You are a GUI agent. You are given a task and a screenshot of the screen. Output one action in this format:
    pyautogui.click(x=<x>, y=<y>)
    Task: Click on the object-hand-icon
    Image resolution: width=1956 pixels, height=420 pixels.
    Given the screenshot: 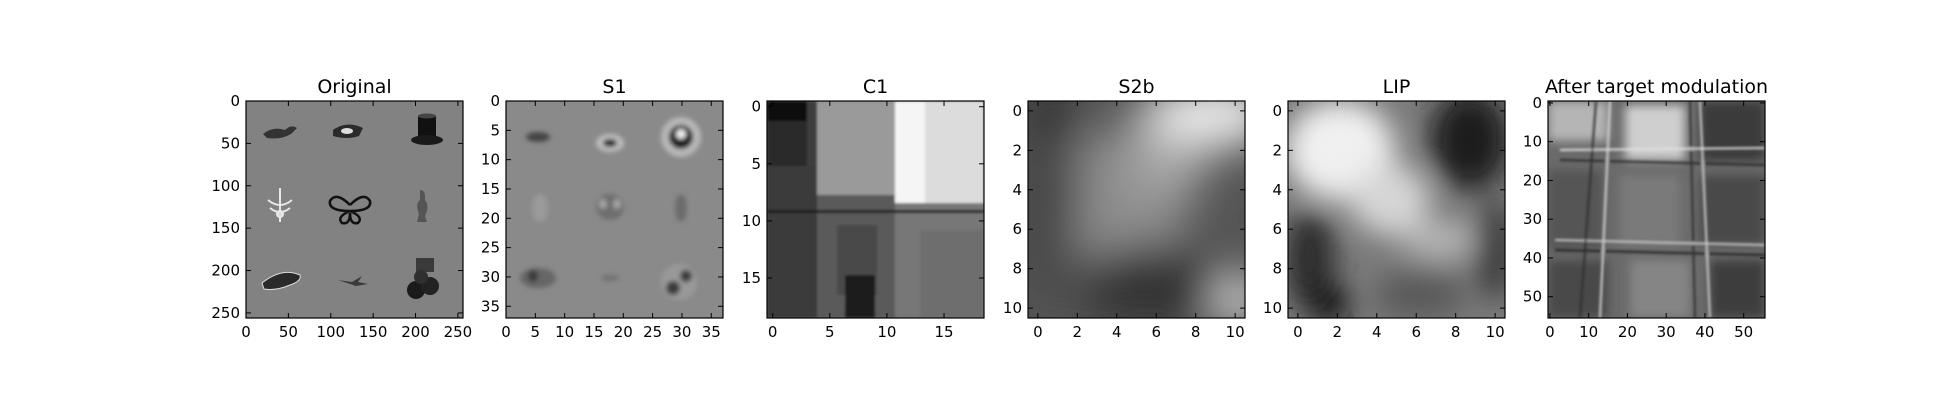 What is the action you would take?
    pyautogui.click(x=280, y=132)
    